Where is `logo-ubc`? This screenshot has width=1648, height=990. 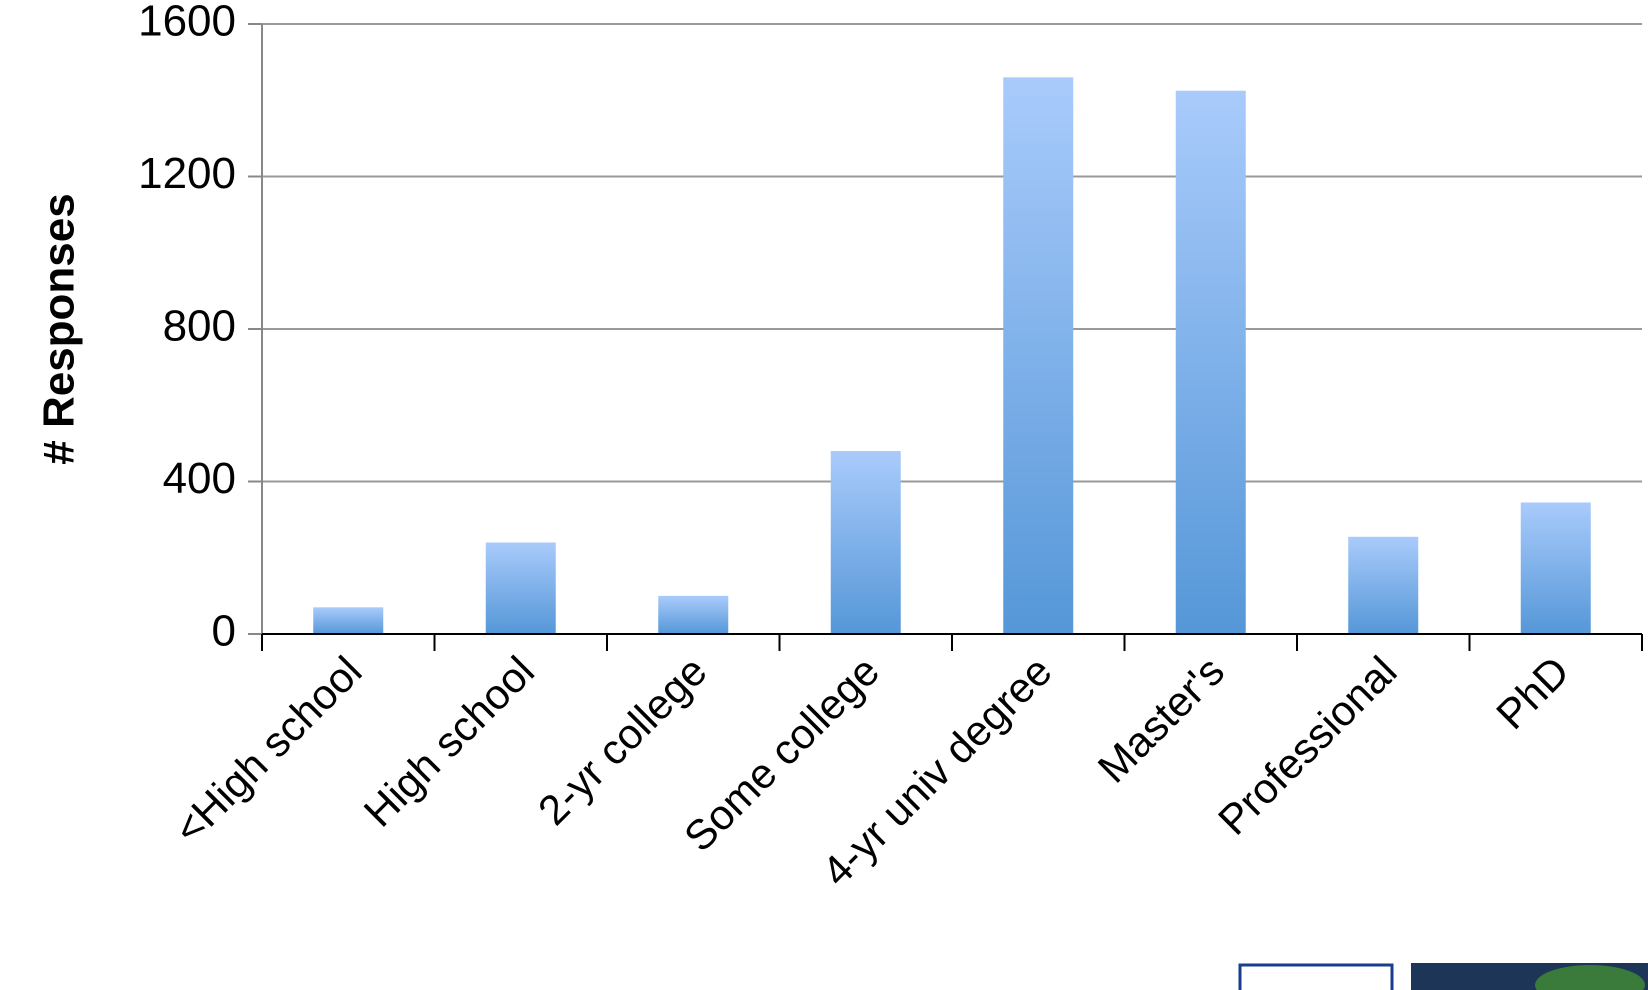
logo-ubc is located at coordinates (1316, 976).